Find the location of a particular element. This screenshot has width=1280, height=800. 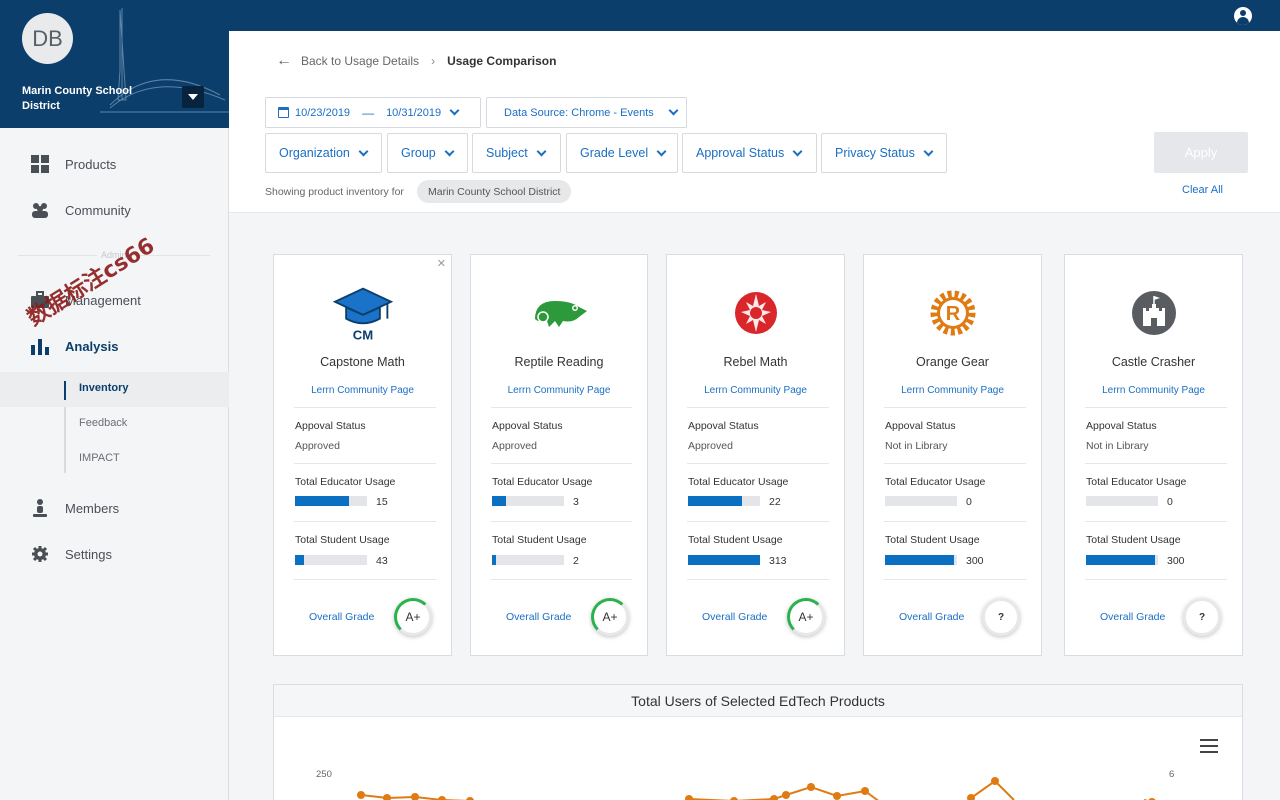

approval-value: Approved is located at coordinates (514, 446).